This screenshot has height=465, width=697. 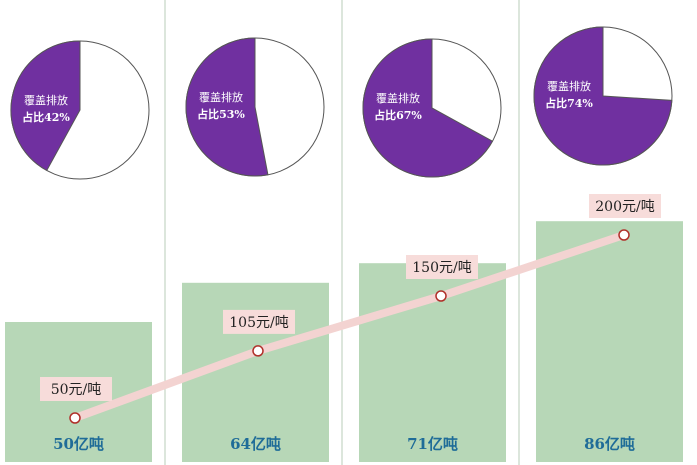 What do you see at coordinates (432, 444) in the screenshot?
I see `bar-label: 71亿吨` at bounding box center [432, 444].